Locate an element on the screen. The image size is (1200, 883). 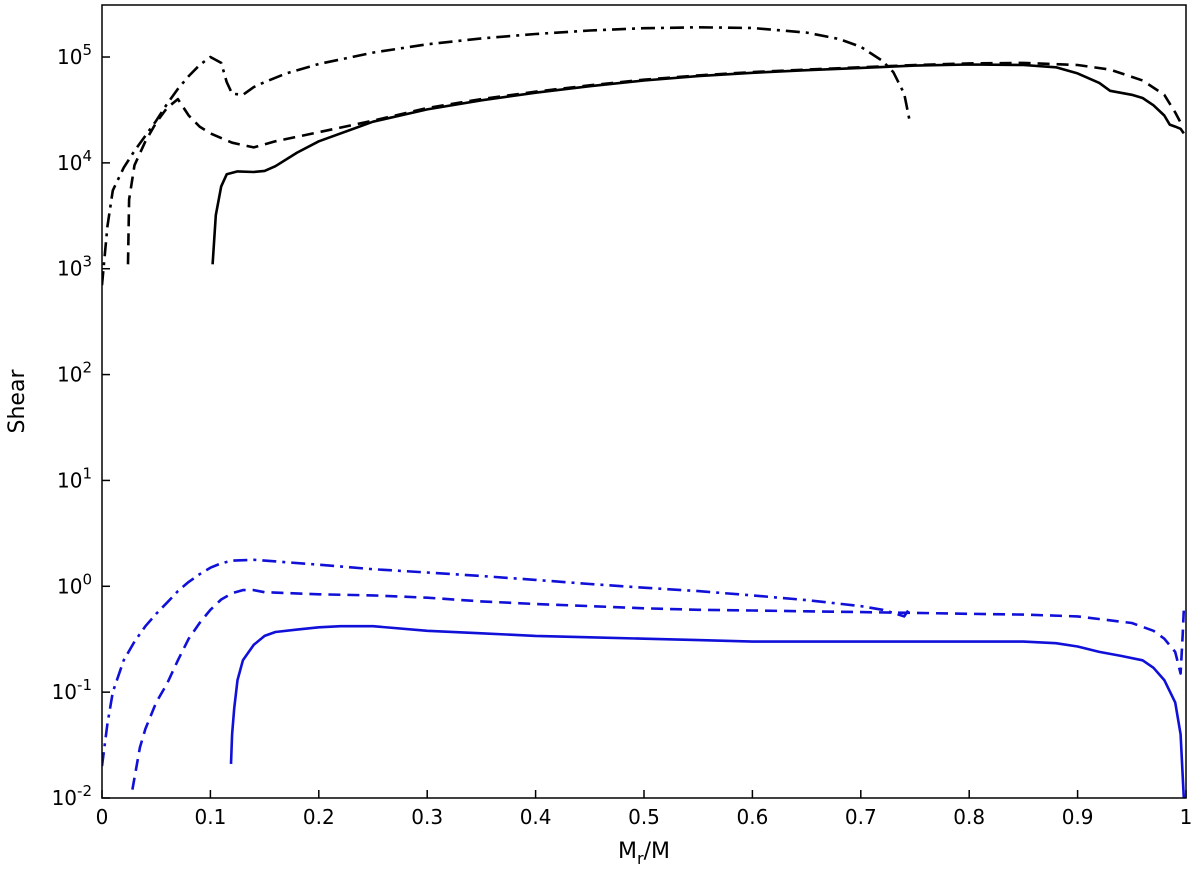
y-tick-label: 10⁻¹ is located at coordinates (72, 690).